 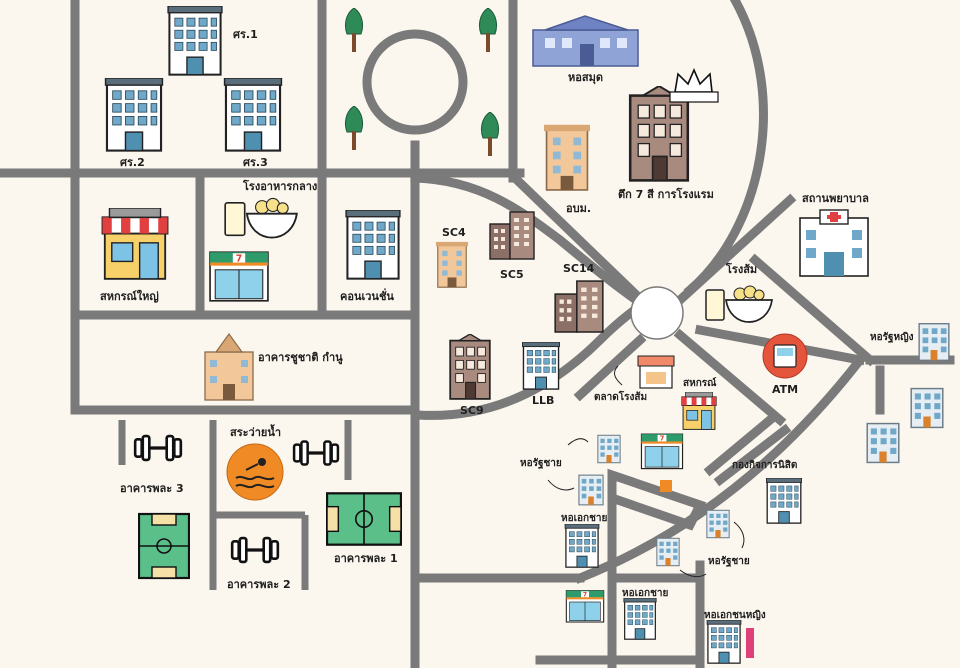 I want to click on gym-1-label: อาคารพละ 1, so click(x=366, y=558).